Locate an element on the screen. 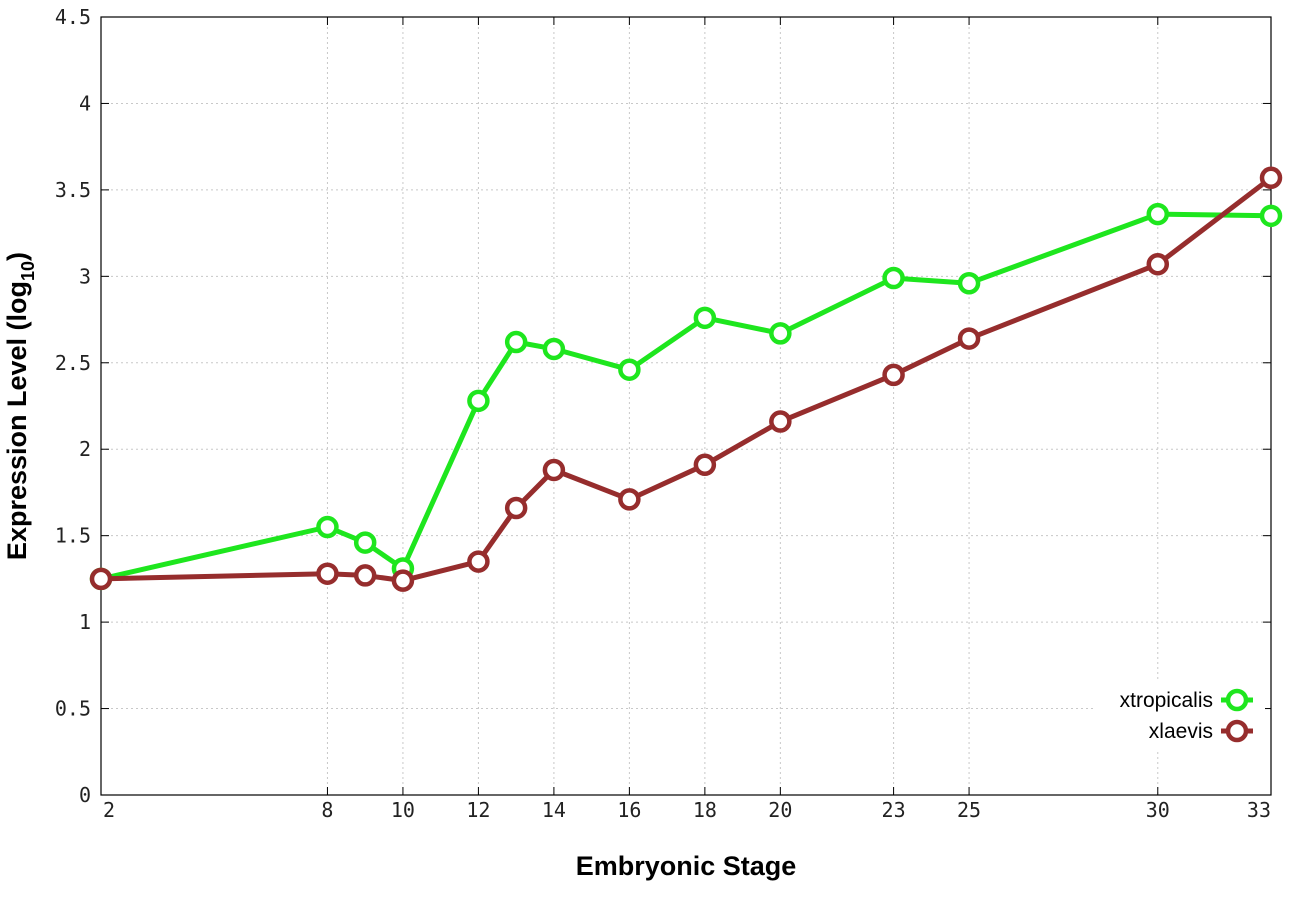 Image resolution: width=1296 pixels, height=907 pixels. legend: xtropicalis xlaevis is located at coordinates (1180, 716).